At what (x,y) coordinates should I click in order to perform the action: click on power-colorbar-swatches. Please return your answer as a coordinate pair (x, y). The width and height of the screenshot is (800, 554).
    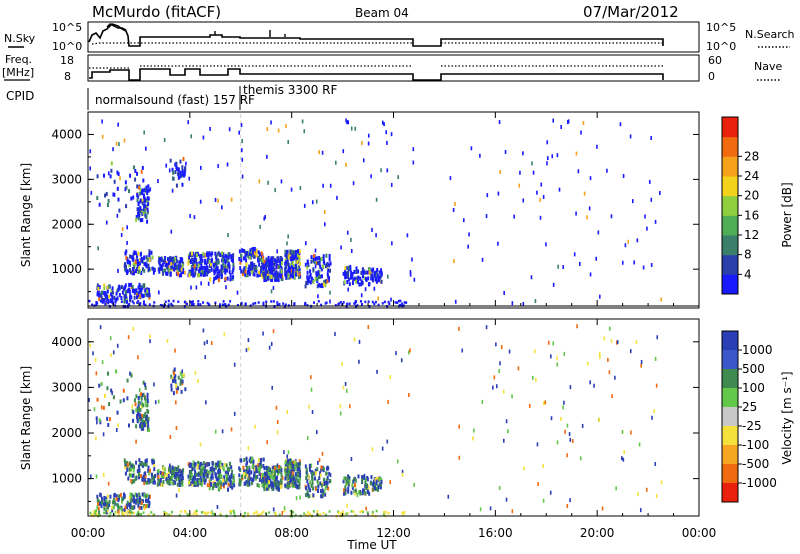
    Looking at the image, I should click on (730, 206).